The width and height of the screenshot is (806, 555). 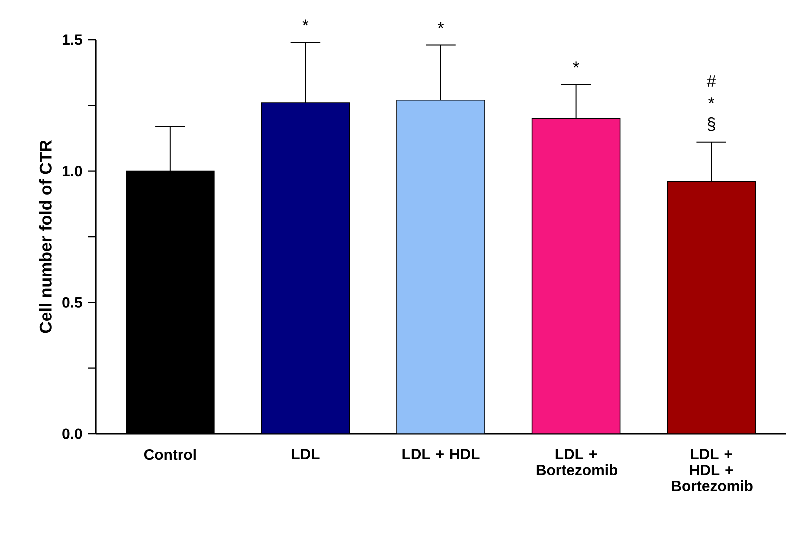 I want to click on annotation: §, so click(x=712, y=125).